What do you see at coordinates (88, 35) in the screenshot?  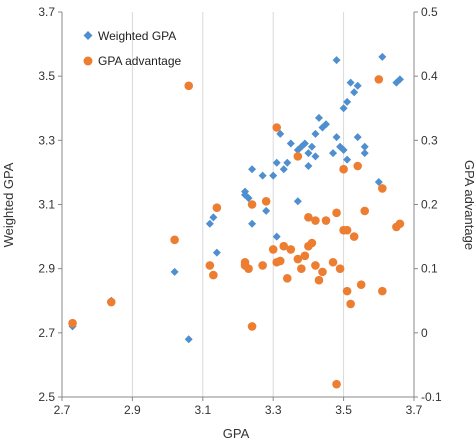 I see `legend-marker-weighted-gpa` at bounding box center [88, 35].